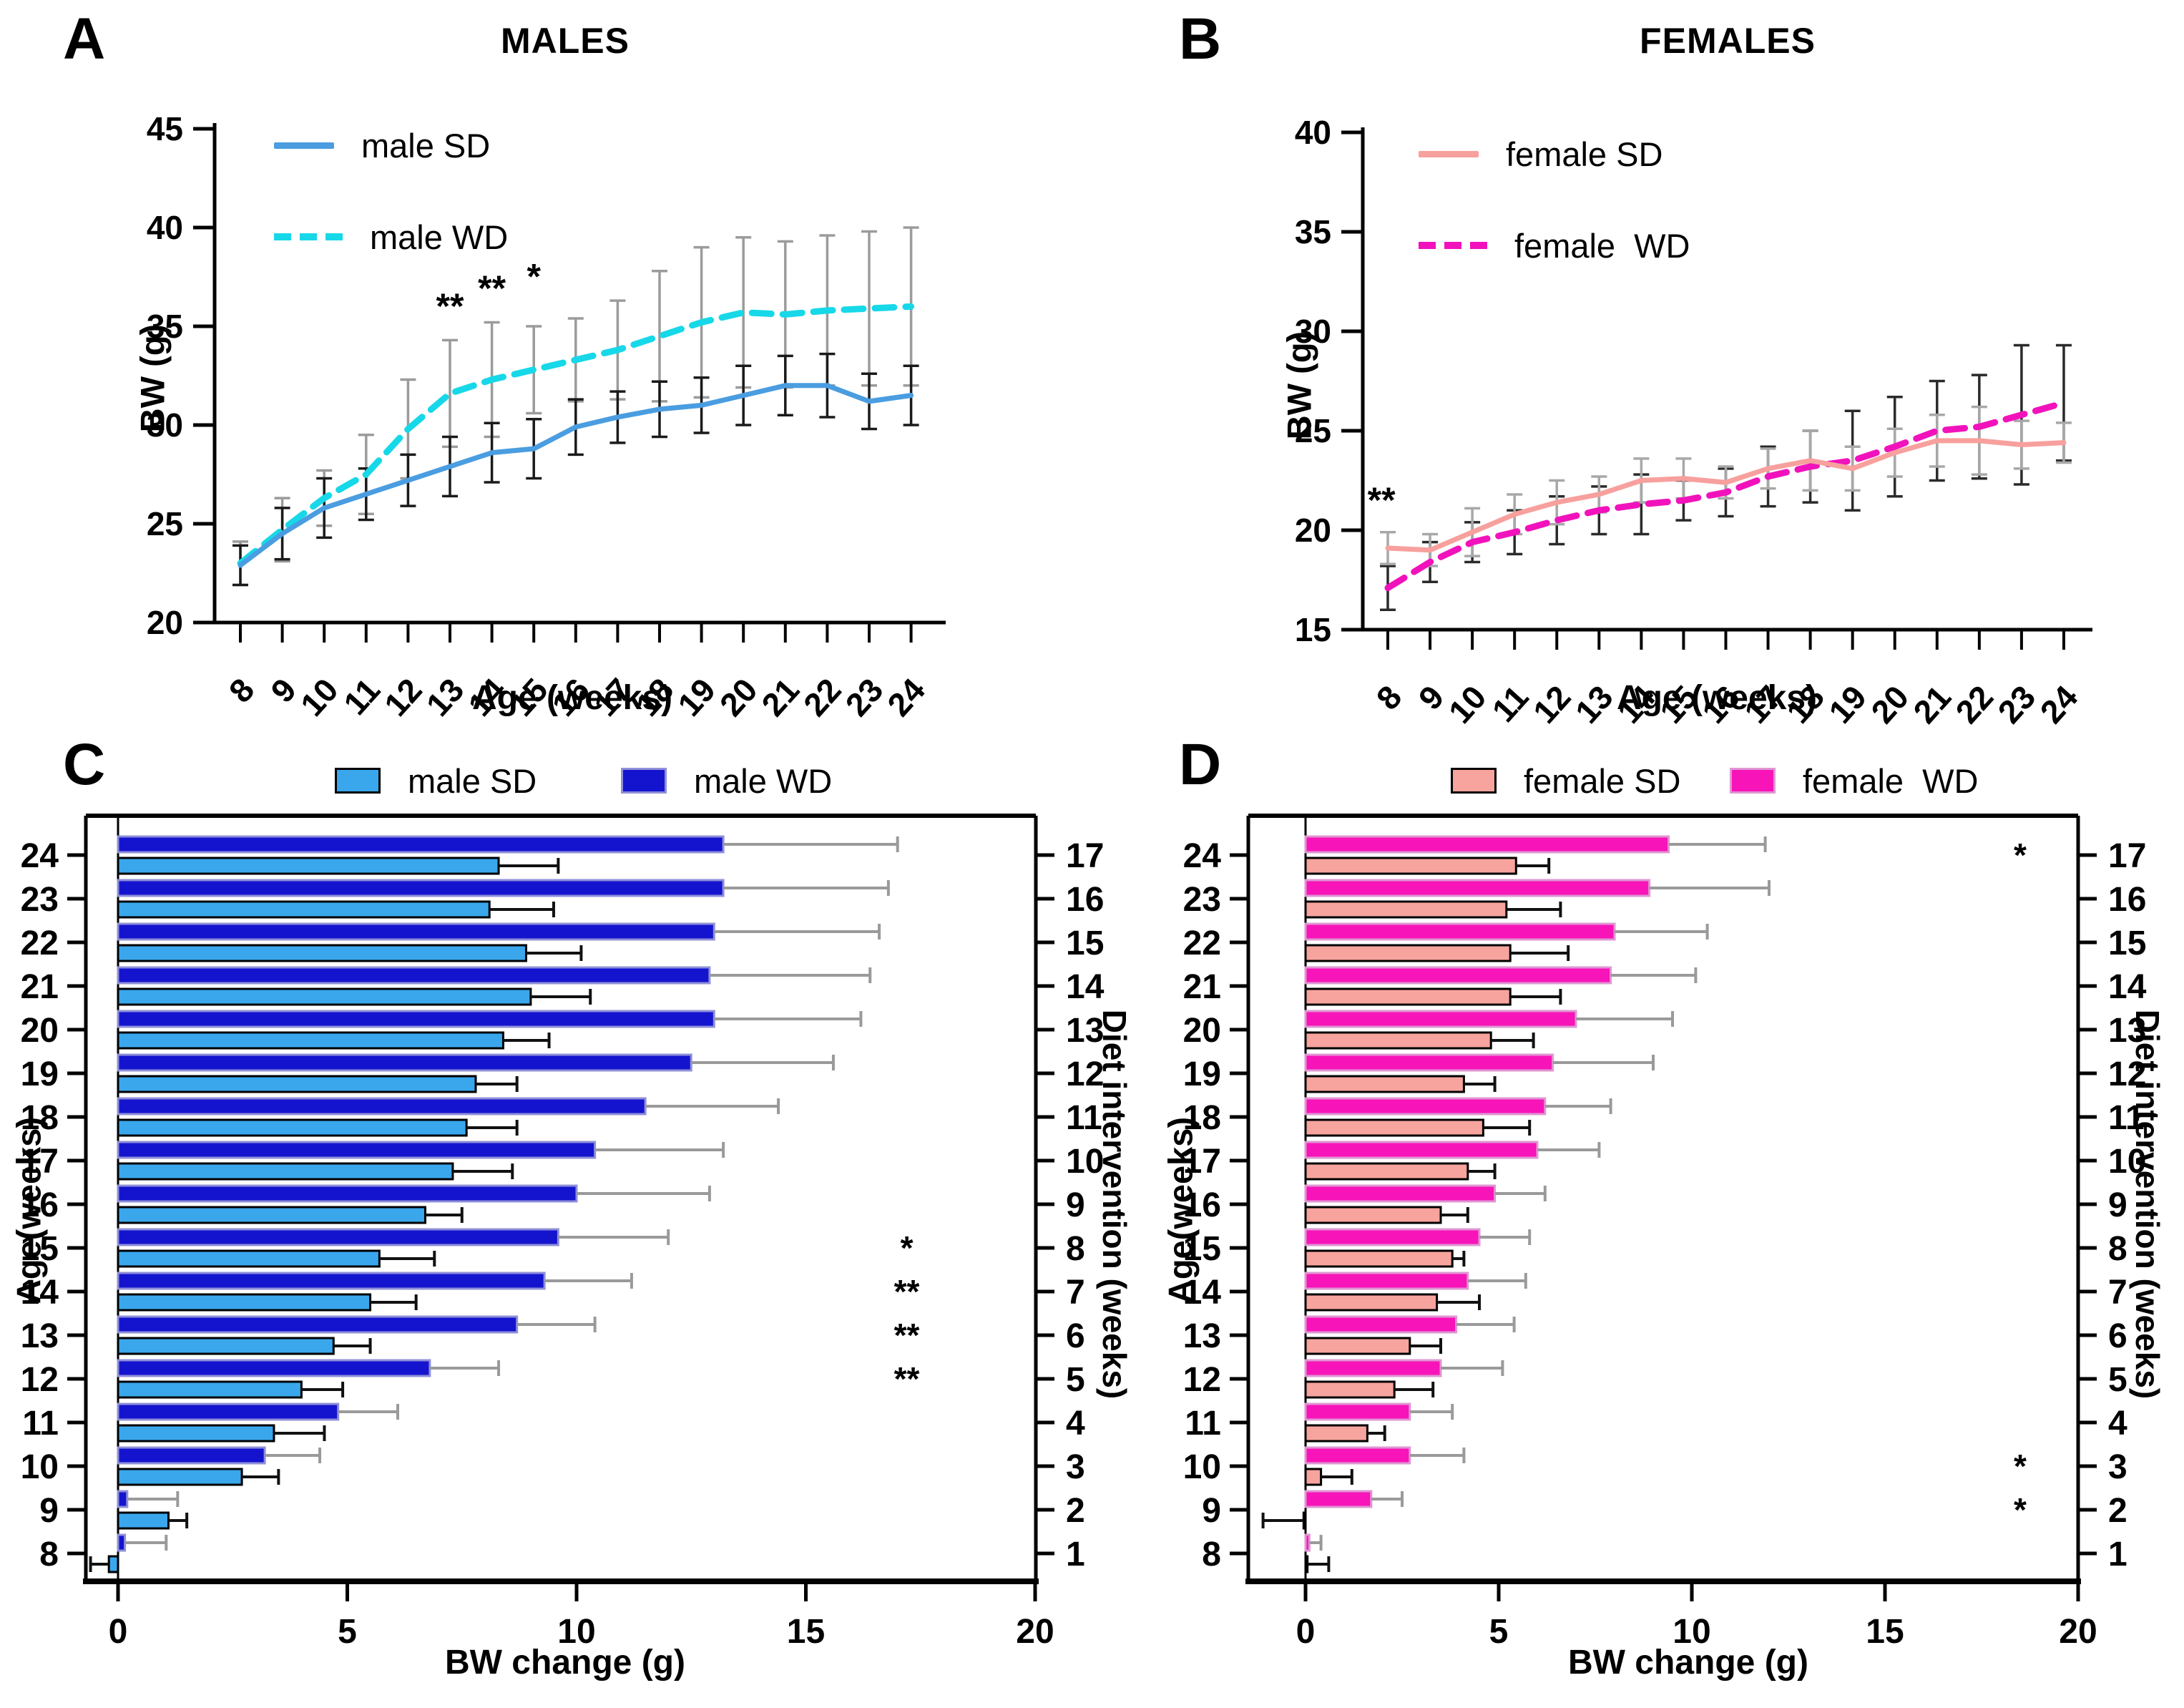  I want to click on female-sd-box-swatch, so click(1474, 781).